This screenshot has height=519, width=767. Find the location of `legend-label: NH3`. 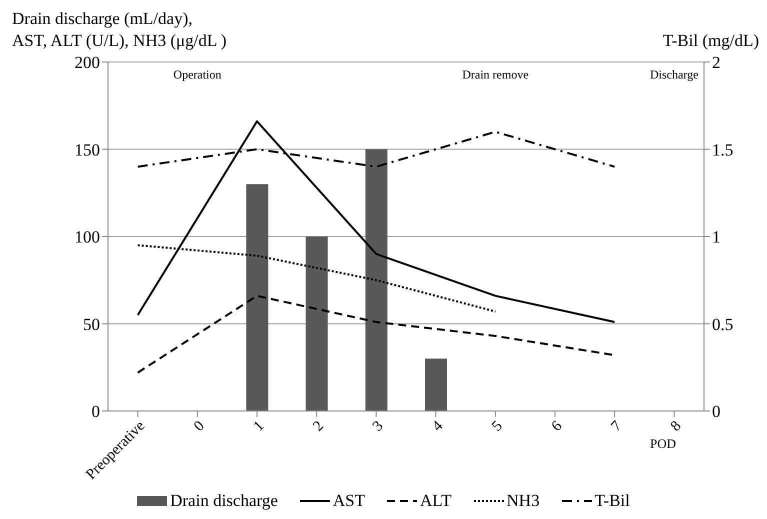

legend-label: NH3 is located at coordinates (523, 501).